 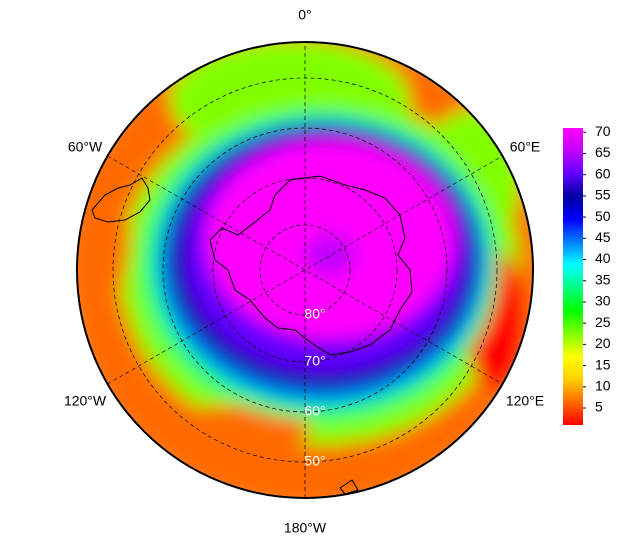 I want to click on colorbar-tick-label: 25, so click(x=603, y=322).